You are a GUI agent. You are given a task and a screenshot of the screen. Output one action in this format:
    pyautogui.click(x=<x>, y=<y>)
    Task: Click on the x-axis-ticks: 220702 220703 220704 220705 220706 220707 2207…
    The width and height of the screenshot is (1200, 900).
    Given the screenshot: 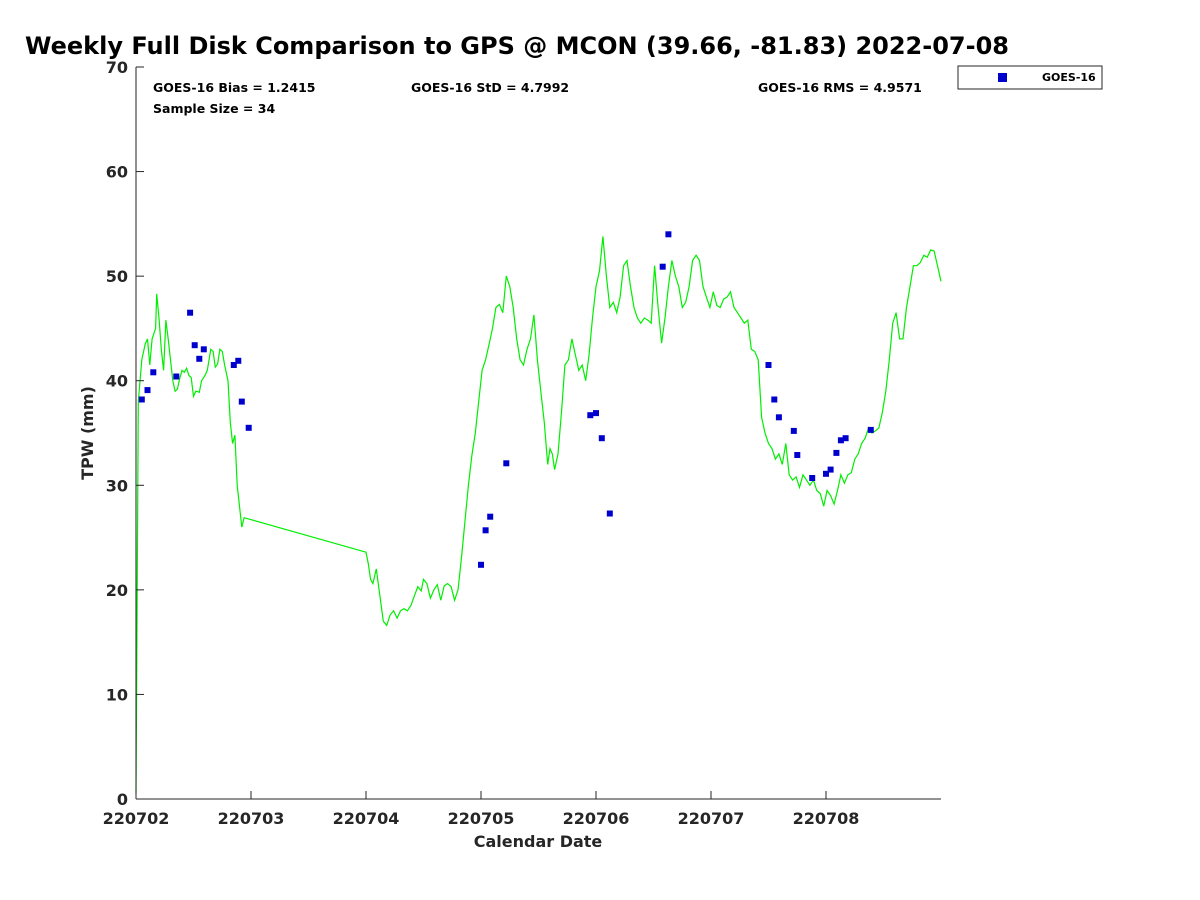 What is the action you would take?
    pyautogui.click(x=481, y=809)
    